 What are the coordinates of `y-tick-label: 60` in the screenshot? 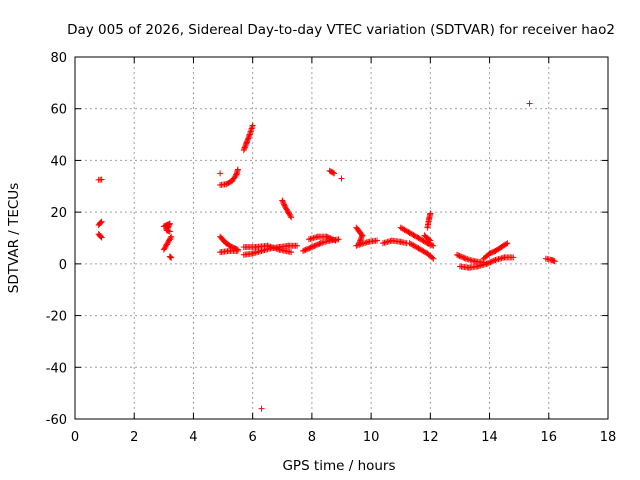 It's located at (58, 110).